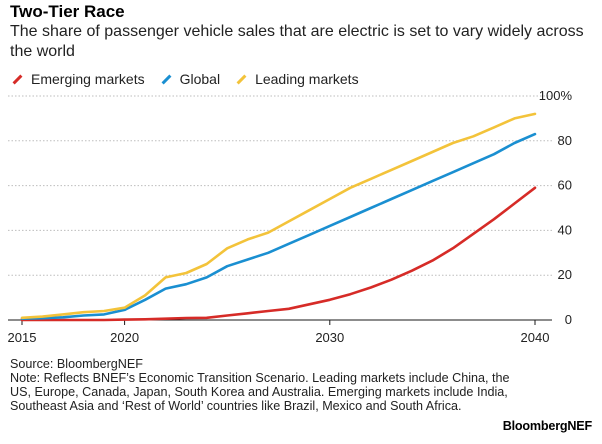 The width and height of the screenshot is (602, 444). I want to click on y-tick-label: 0, so click(568, 319).